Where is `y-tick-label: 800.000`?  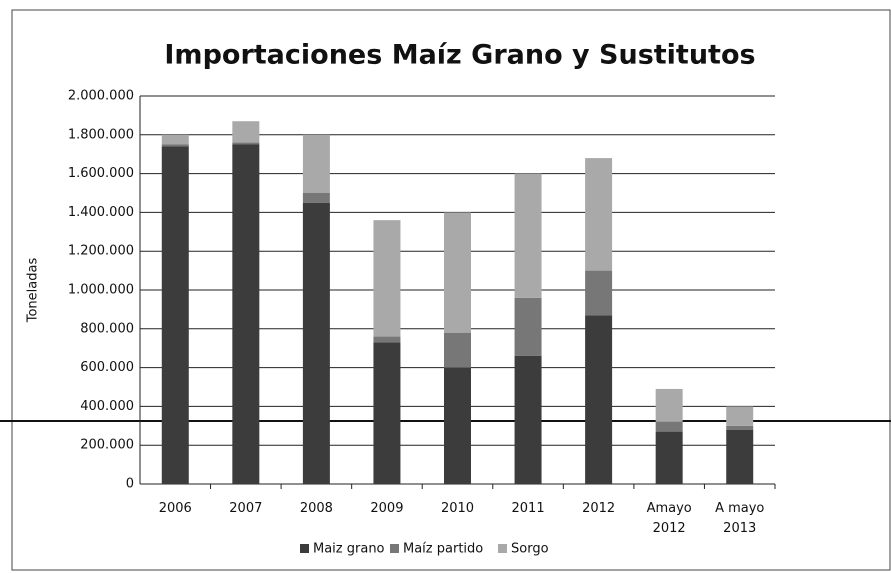
y-tick-label: 800.000 is located at coordinates (107, 328).